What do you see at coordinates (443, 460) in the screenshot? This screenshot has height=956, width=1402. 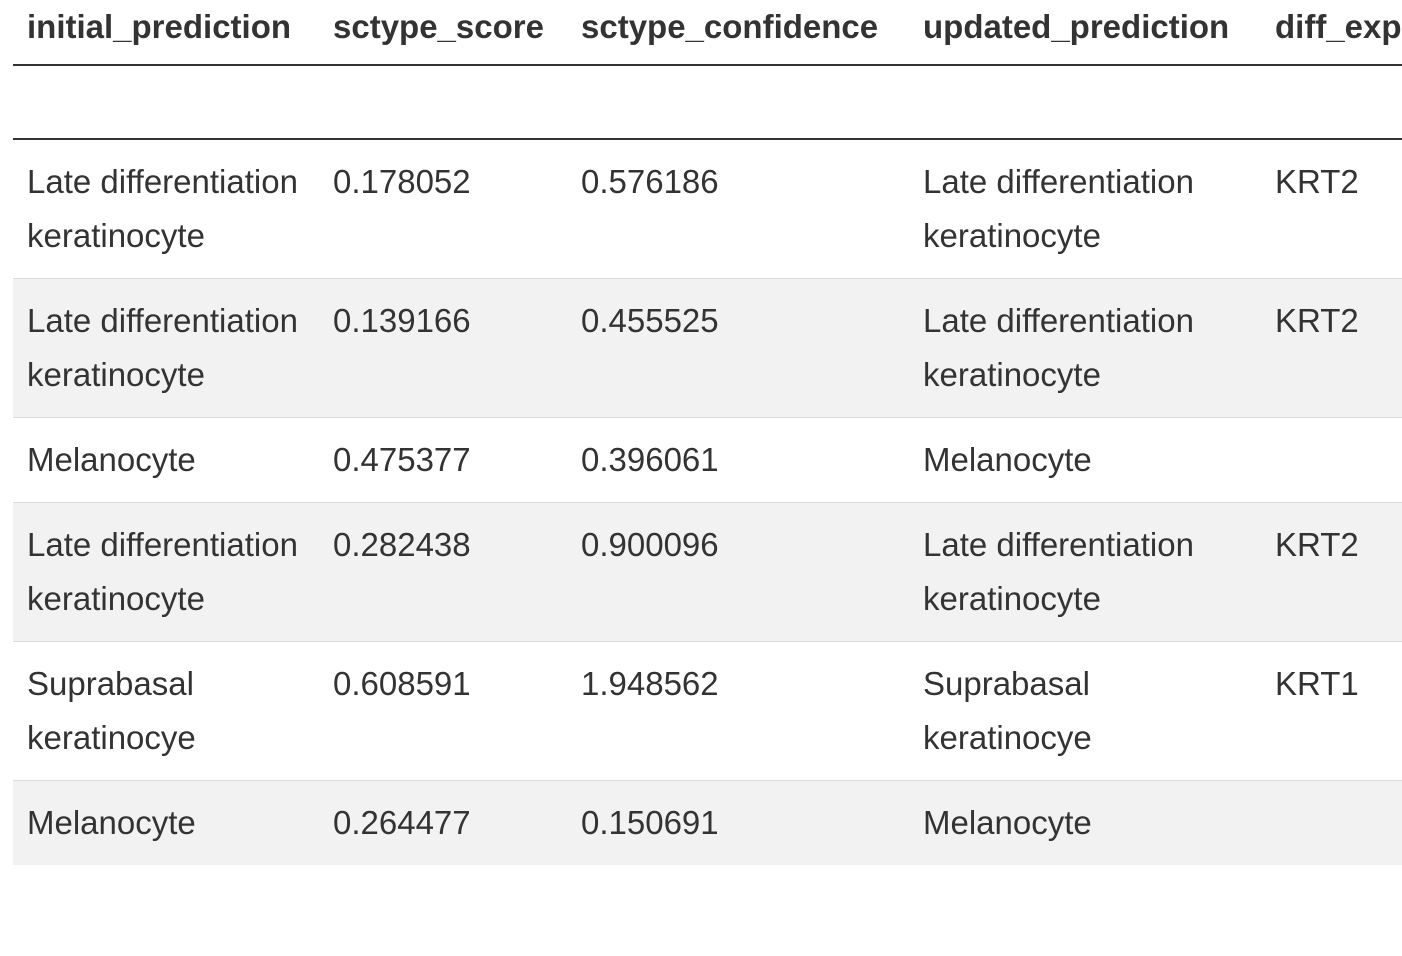 I see `cell-sctype-score: 0.475377` at bounding box center [443, 460].